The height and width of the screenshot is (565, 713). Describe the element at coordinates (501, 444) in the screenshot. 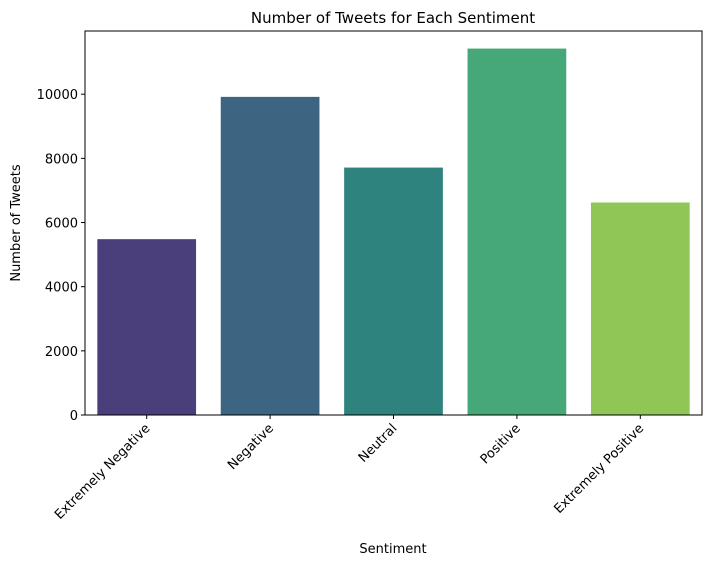

I see `x-tick-label: Positive` at that location.